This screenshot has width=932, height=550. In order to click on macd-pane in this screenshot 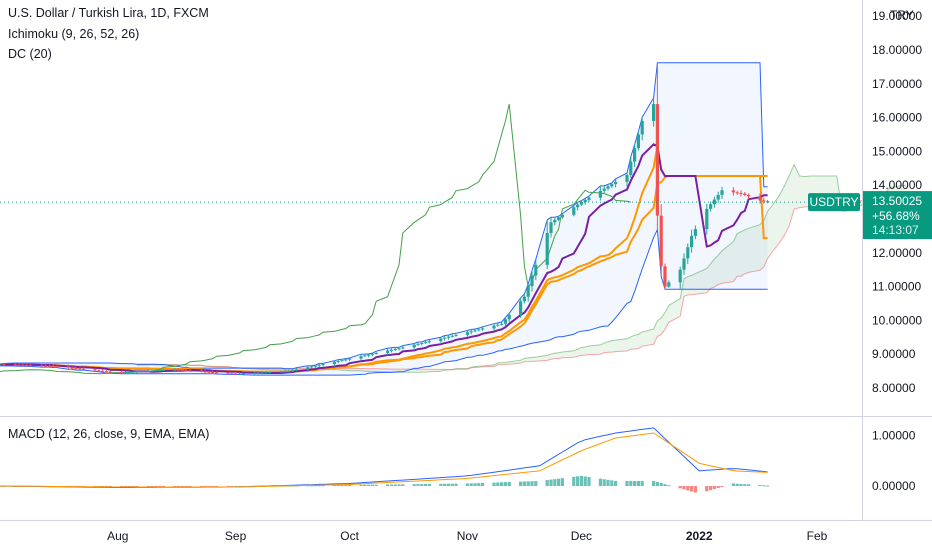, I will do `click(385, 460)`.